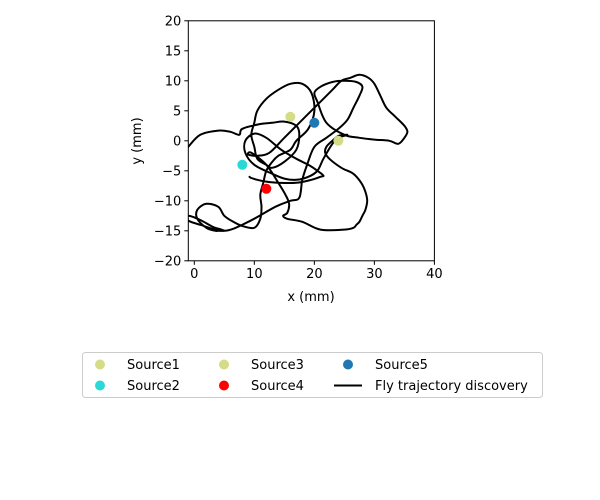  Describe the element at coordinates (290, 116) in the screenshot. I see `source-point-source1` at that location.